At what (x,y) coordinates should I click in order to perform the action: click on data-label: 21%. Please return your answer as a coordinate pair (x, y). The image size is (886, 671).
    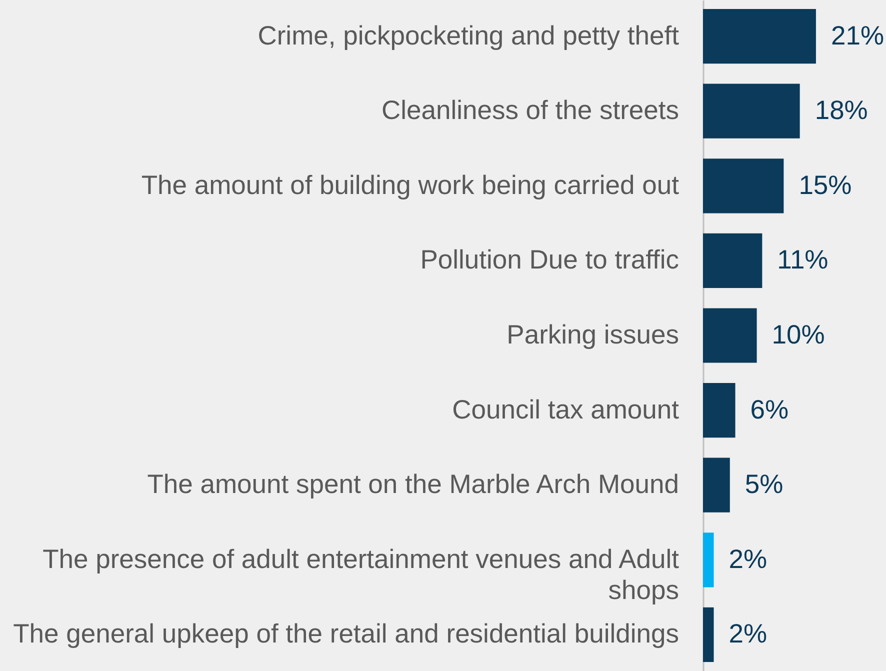
    Looking at the image, I should click on (857, 35).